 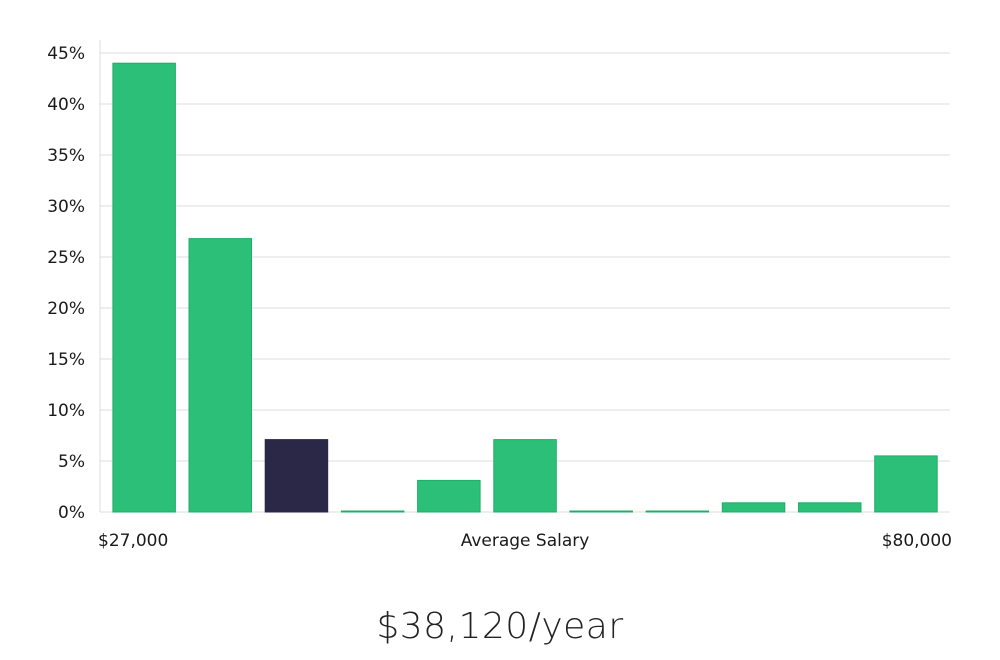 I want to click on x-axis-max-label: $80,000, so click(x=917, y=541).